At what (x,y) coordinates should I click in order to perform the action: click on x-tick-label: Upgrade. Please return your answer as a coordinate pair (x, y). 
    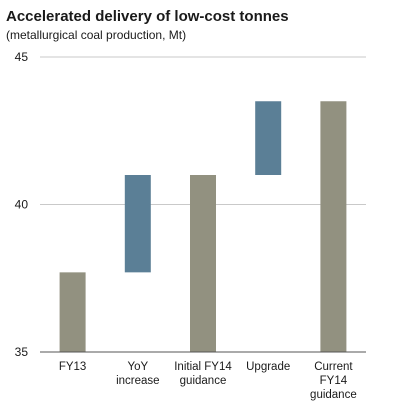
    Looking at the image, I should click on (268, 367).